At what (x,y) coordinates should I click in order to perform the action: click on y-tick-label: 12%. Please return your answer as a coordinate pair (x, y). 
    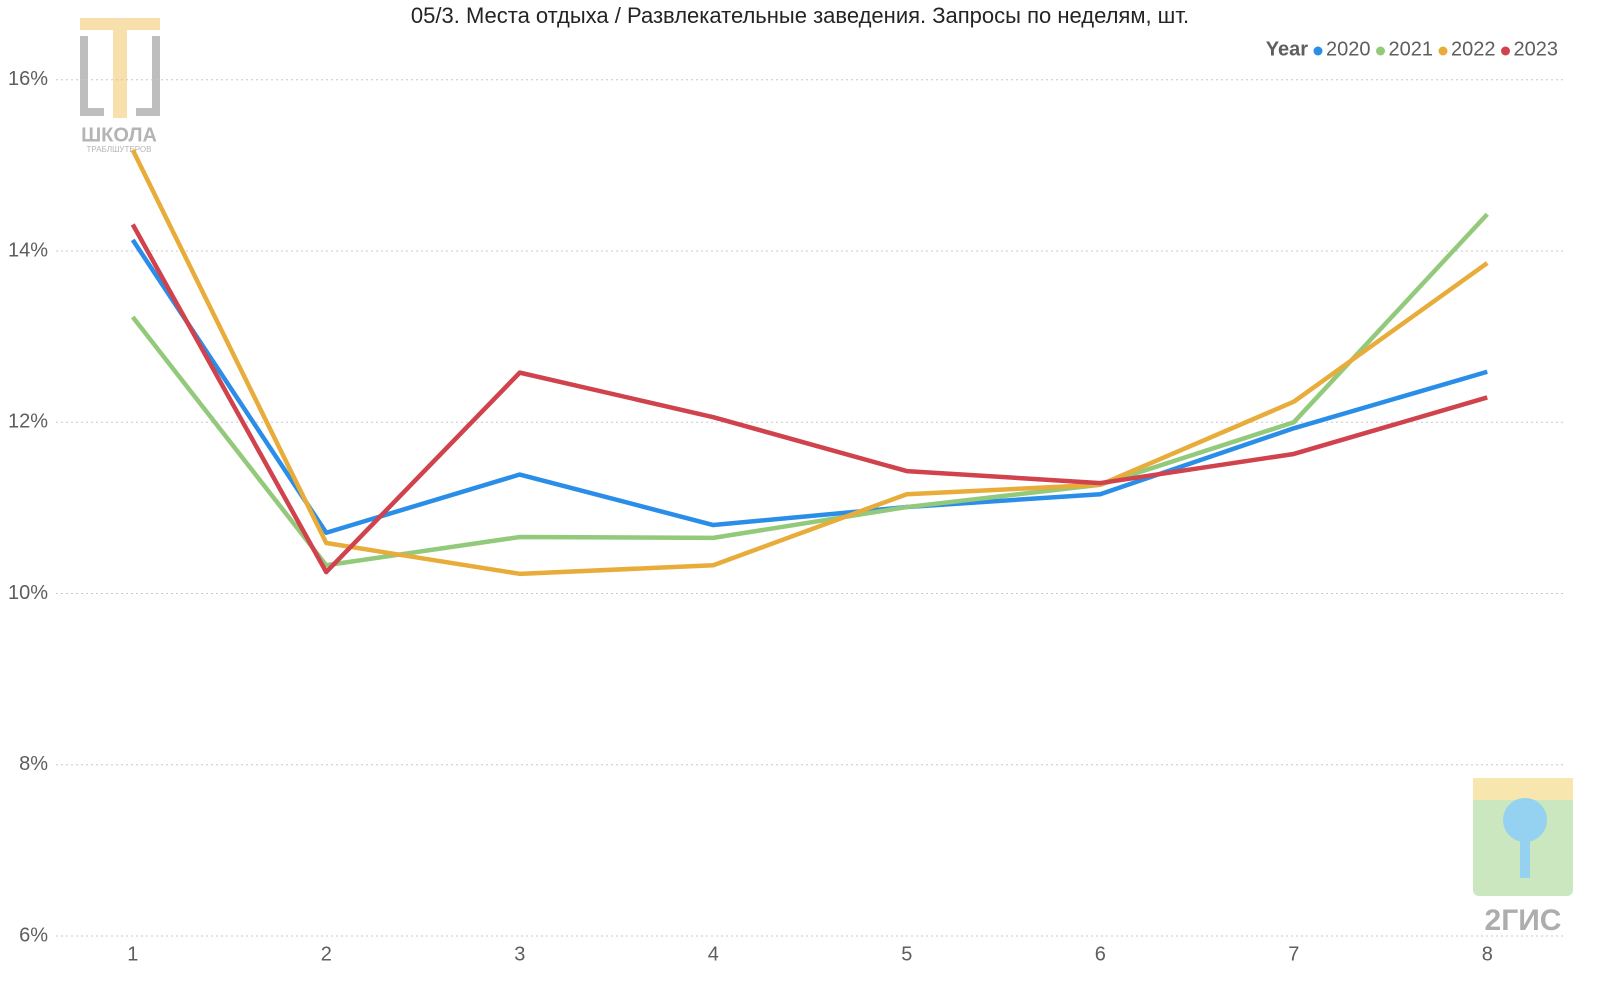
    Looking at the image, I should click on (28, 422).